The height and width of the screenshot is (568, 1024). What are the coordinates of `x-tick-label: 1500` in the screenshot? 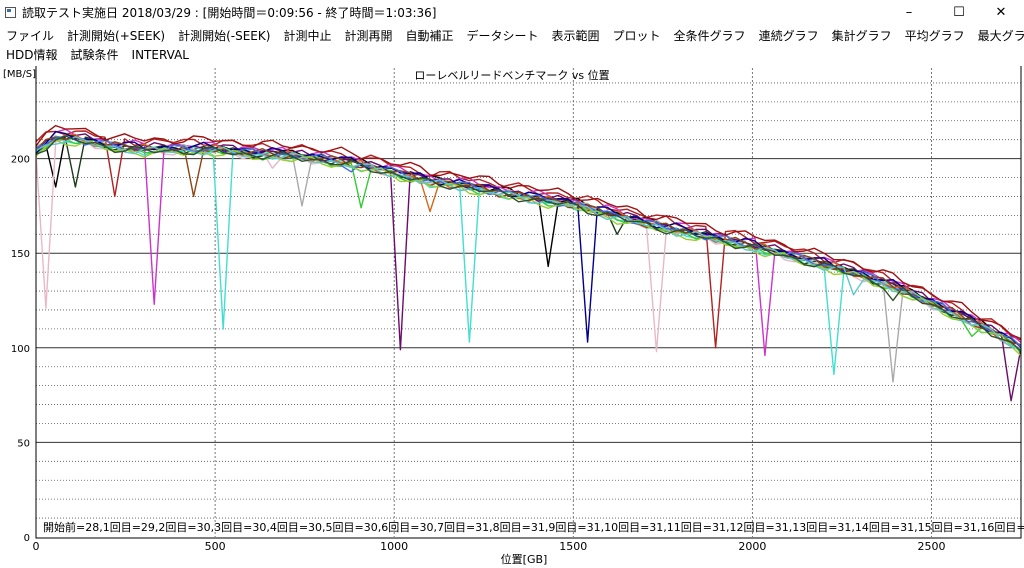 It's located at (573, 546).